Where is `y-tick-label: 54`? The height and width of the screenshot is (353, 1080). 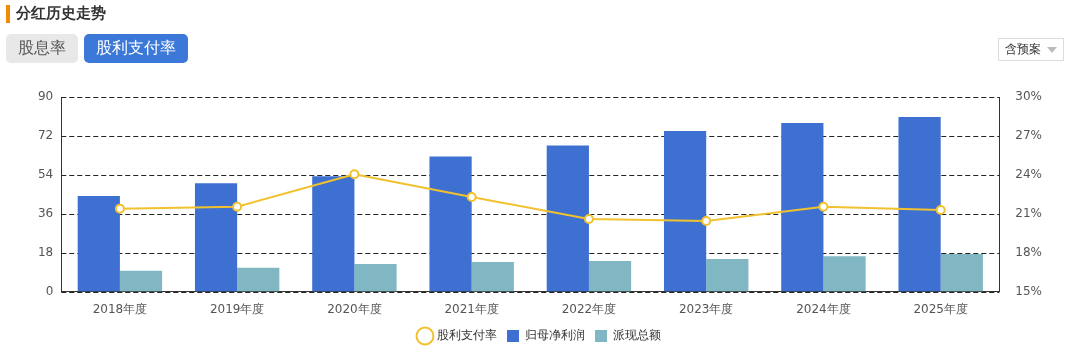
y-tick-label: 54 is located at coordinates (45, 174).